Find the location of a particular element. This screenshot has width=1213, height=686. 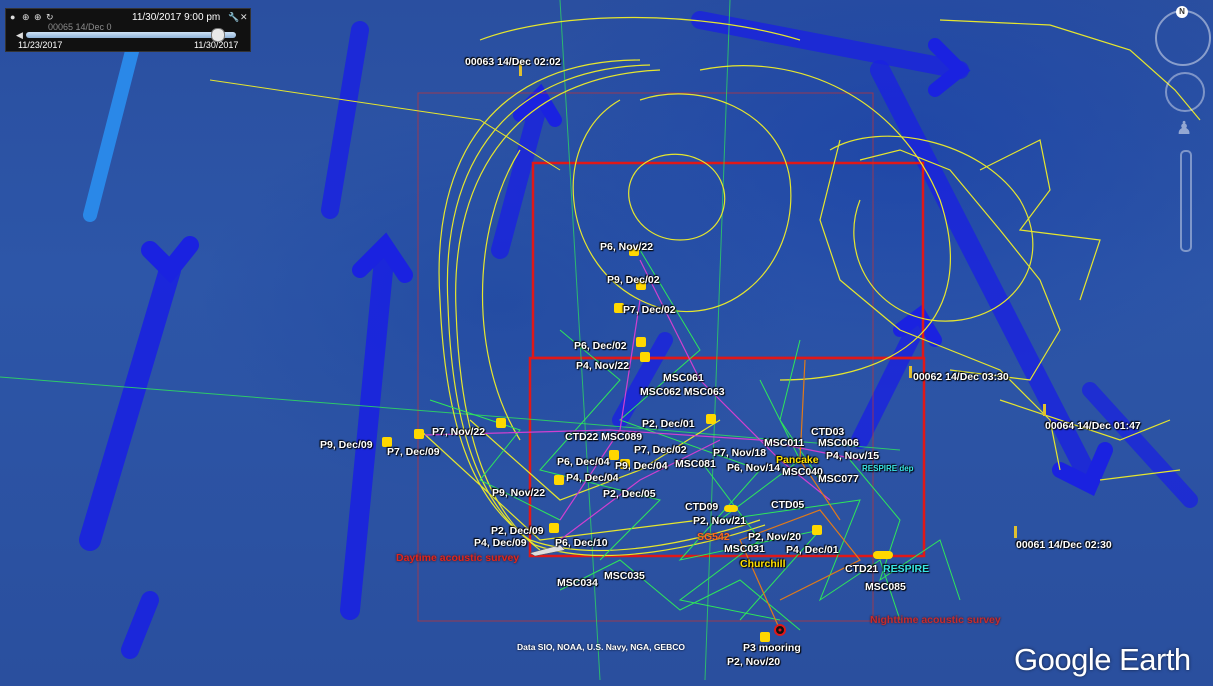

refresh-icon: ↻ is located at coordinates (50, 17).